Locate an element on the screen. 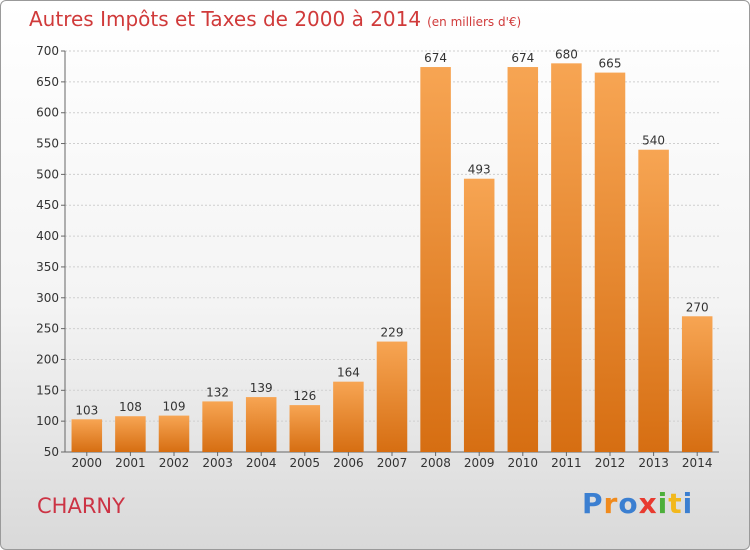 Image resolution: width=750 pixels, height=550 pixels. bar-value-label: 103 is located at coordinates (86, 410).